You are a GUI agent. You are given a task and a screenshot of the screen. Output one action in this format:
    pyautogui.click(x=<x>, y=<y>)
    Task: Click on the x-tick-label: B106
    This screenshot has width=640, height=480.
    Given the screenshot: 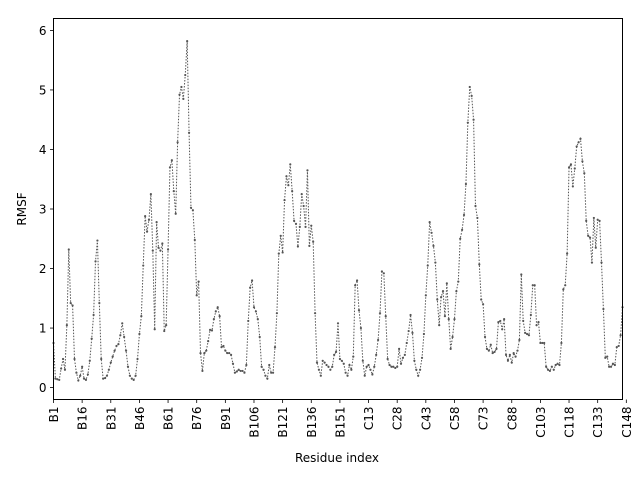 What is the action you would take?
    pyautogui.click(x=254, y=422)
    